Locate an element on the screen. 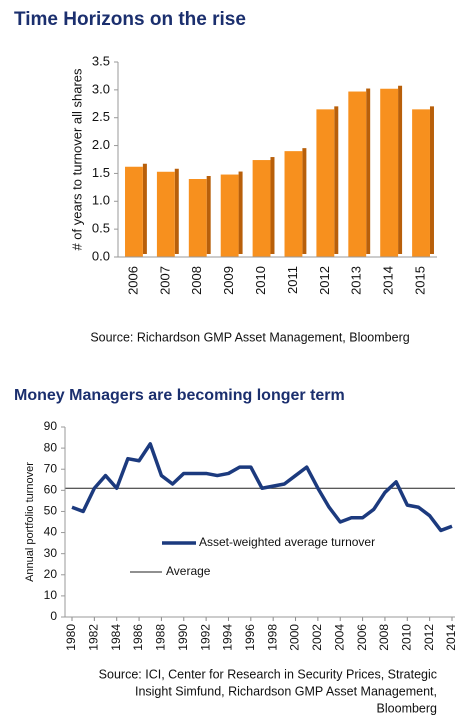 Image resolution: width=475 pixels, height=727 pixels. y-tick-label: 0 is located at coordinates (53, 616).